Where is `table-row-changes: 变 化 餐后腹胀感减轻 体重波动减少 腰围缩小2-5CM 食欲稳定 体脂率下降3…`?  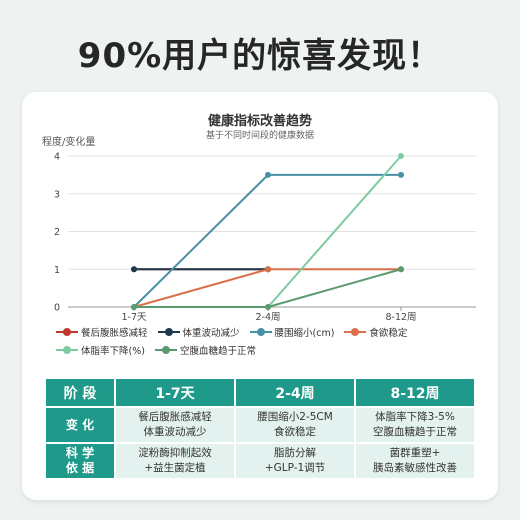 table-row-changes: 变 化 餐后腹胀感减轻 体重波动减少 腰围缩小2-5CM 食欲稳定 体脂率下降3… is located at coordinates (260, 425).